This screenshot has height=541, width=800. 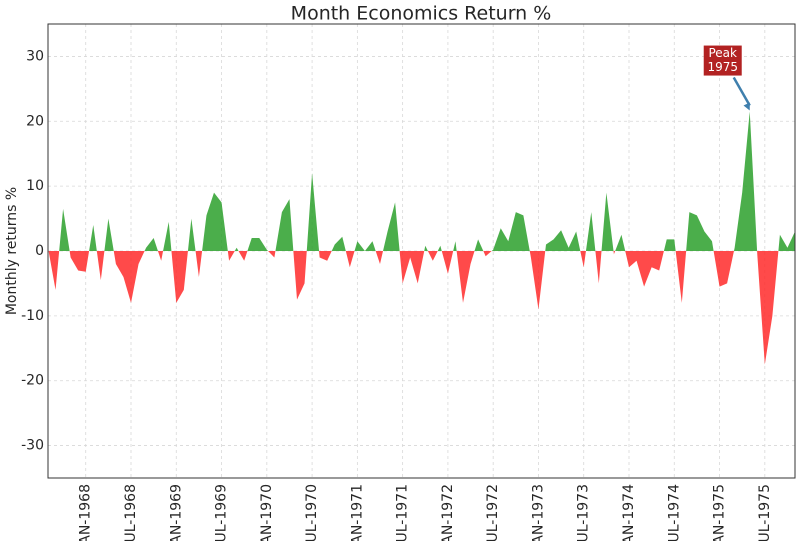 What do you see at coordinates (765, 512) in the screenshot?
I see `x-tick-label: JUL-1975` at bounding box center [765, 512].